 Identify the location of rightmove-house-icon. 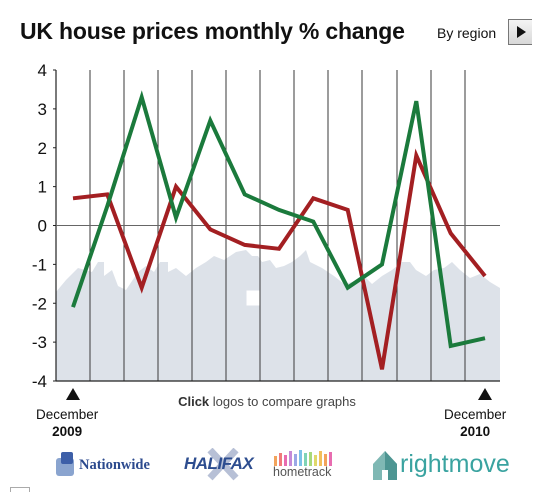
(385, 465).